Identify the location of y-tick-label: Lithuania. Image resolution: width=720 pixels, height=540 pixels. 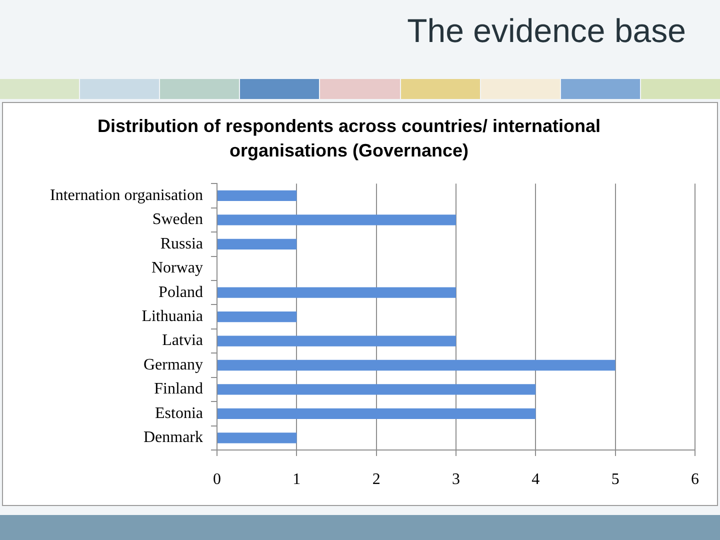
(172, 317).